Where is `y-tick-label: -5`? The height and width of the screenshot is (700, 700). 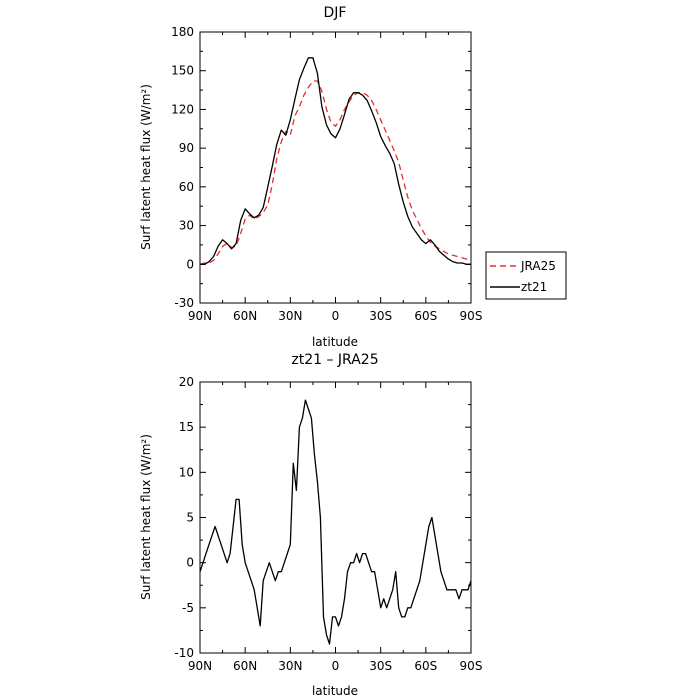 y-tick-label: -5 is located at coordinates (188, 608).